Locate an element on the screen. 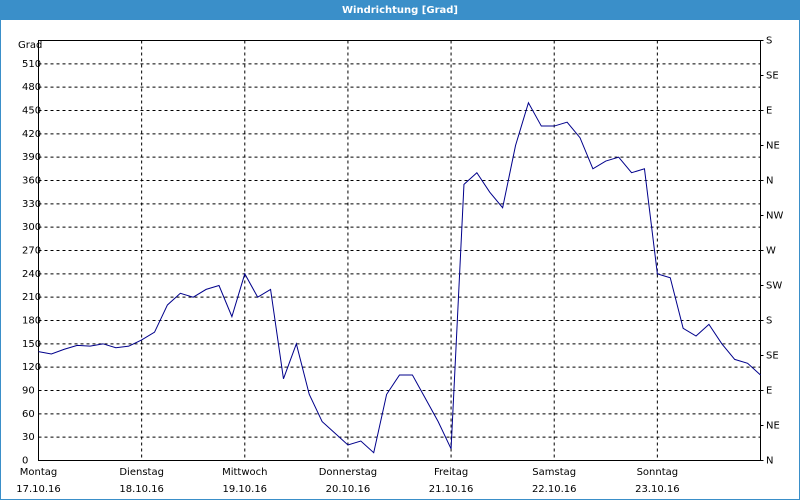 The width and height of the screenshot is (800, 500). x-tick-label: 18.10.16 is located at coordinates (141, 489).